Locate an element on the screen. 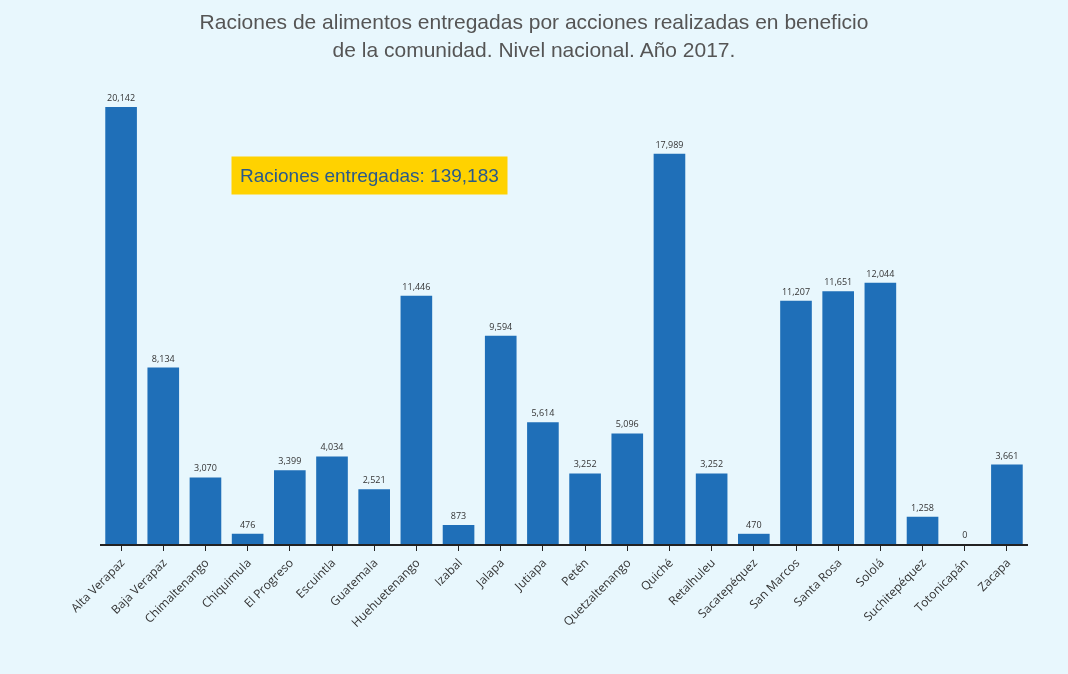  data-label: 470 is located at coordinates (754, 524).